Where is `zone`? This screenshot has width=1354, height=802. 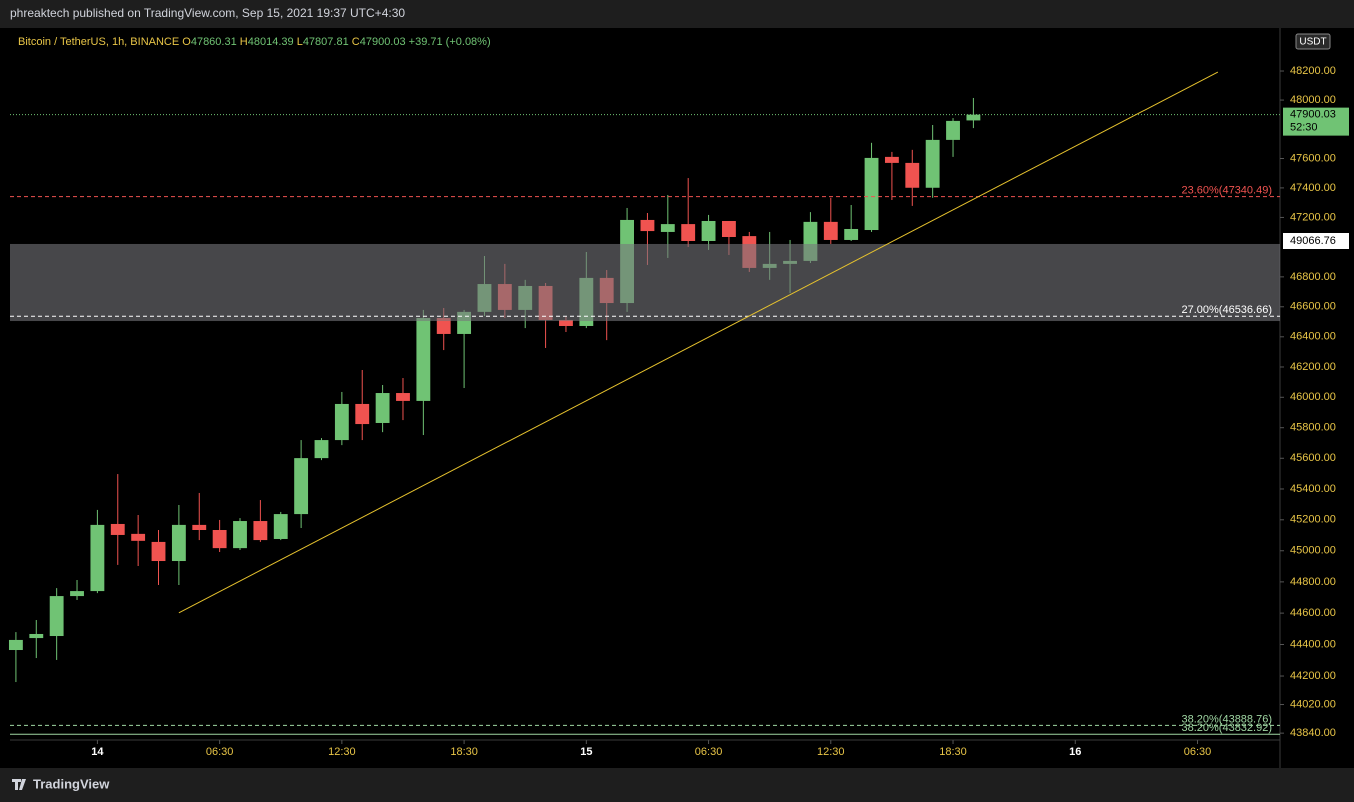 zone is located at coordinates (645, 282).